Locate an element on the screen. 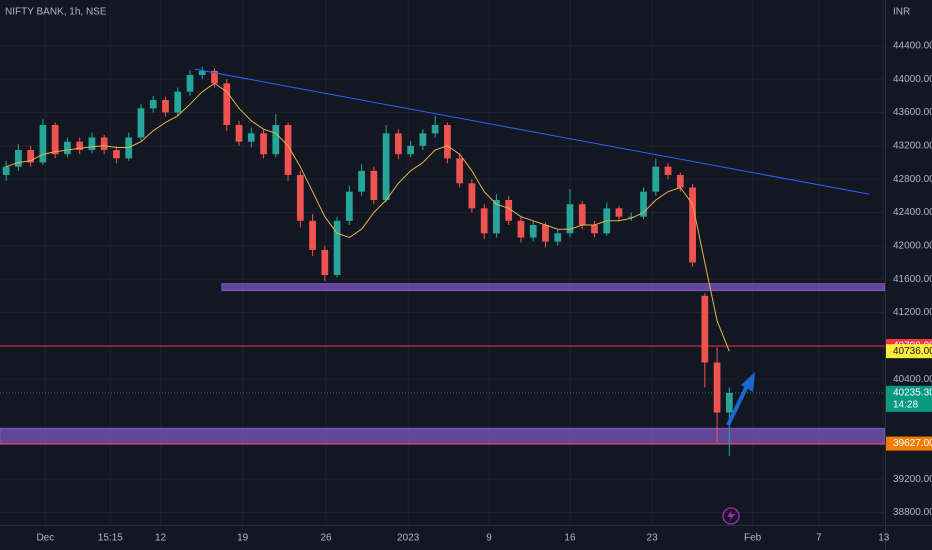 This screenshot has height=550, width=932. zone is located at coordinates (443, 436).